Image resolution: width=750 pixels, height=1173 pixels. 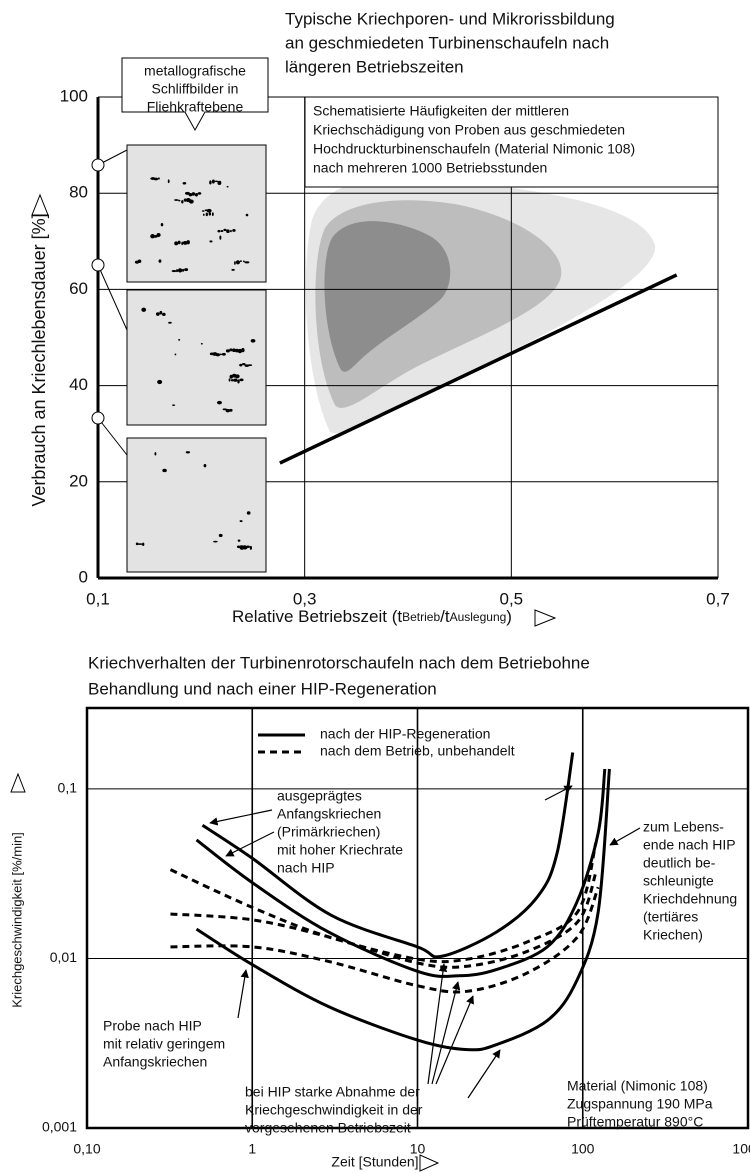 What do you see at coordinates (306, 868) in the screenshot?
I see `annotation: nach HIP` at bounding box center [306, 868].